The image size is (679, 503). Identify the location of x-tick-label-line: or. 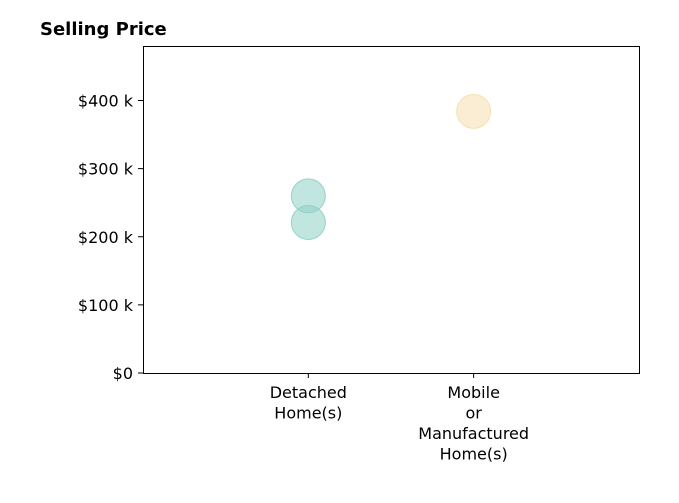
(473, 413).